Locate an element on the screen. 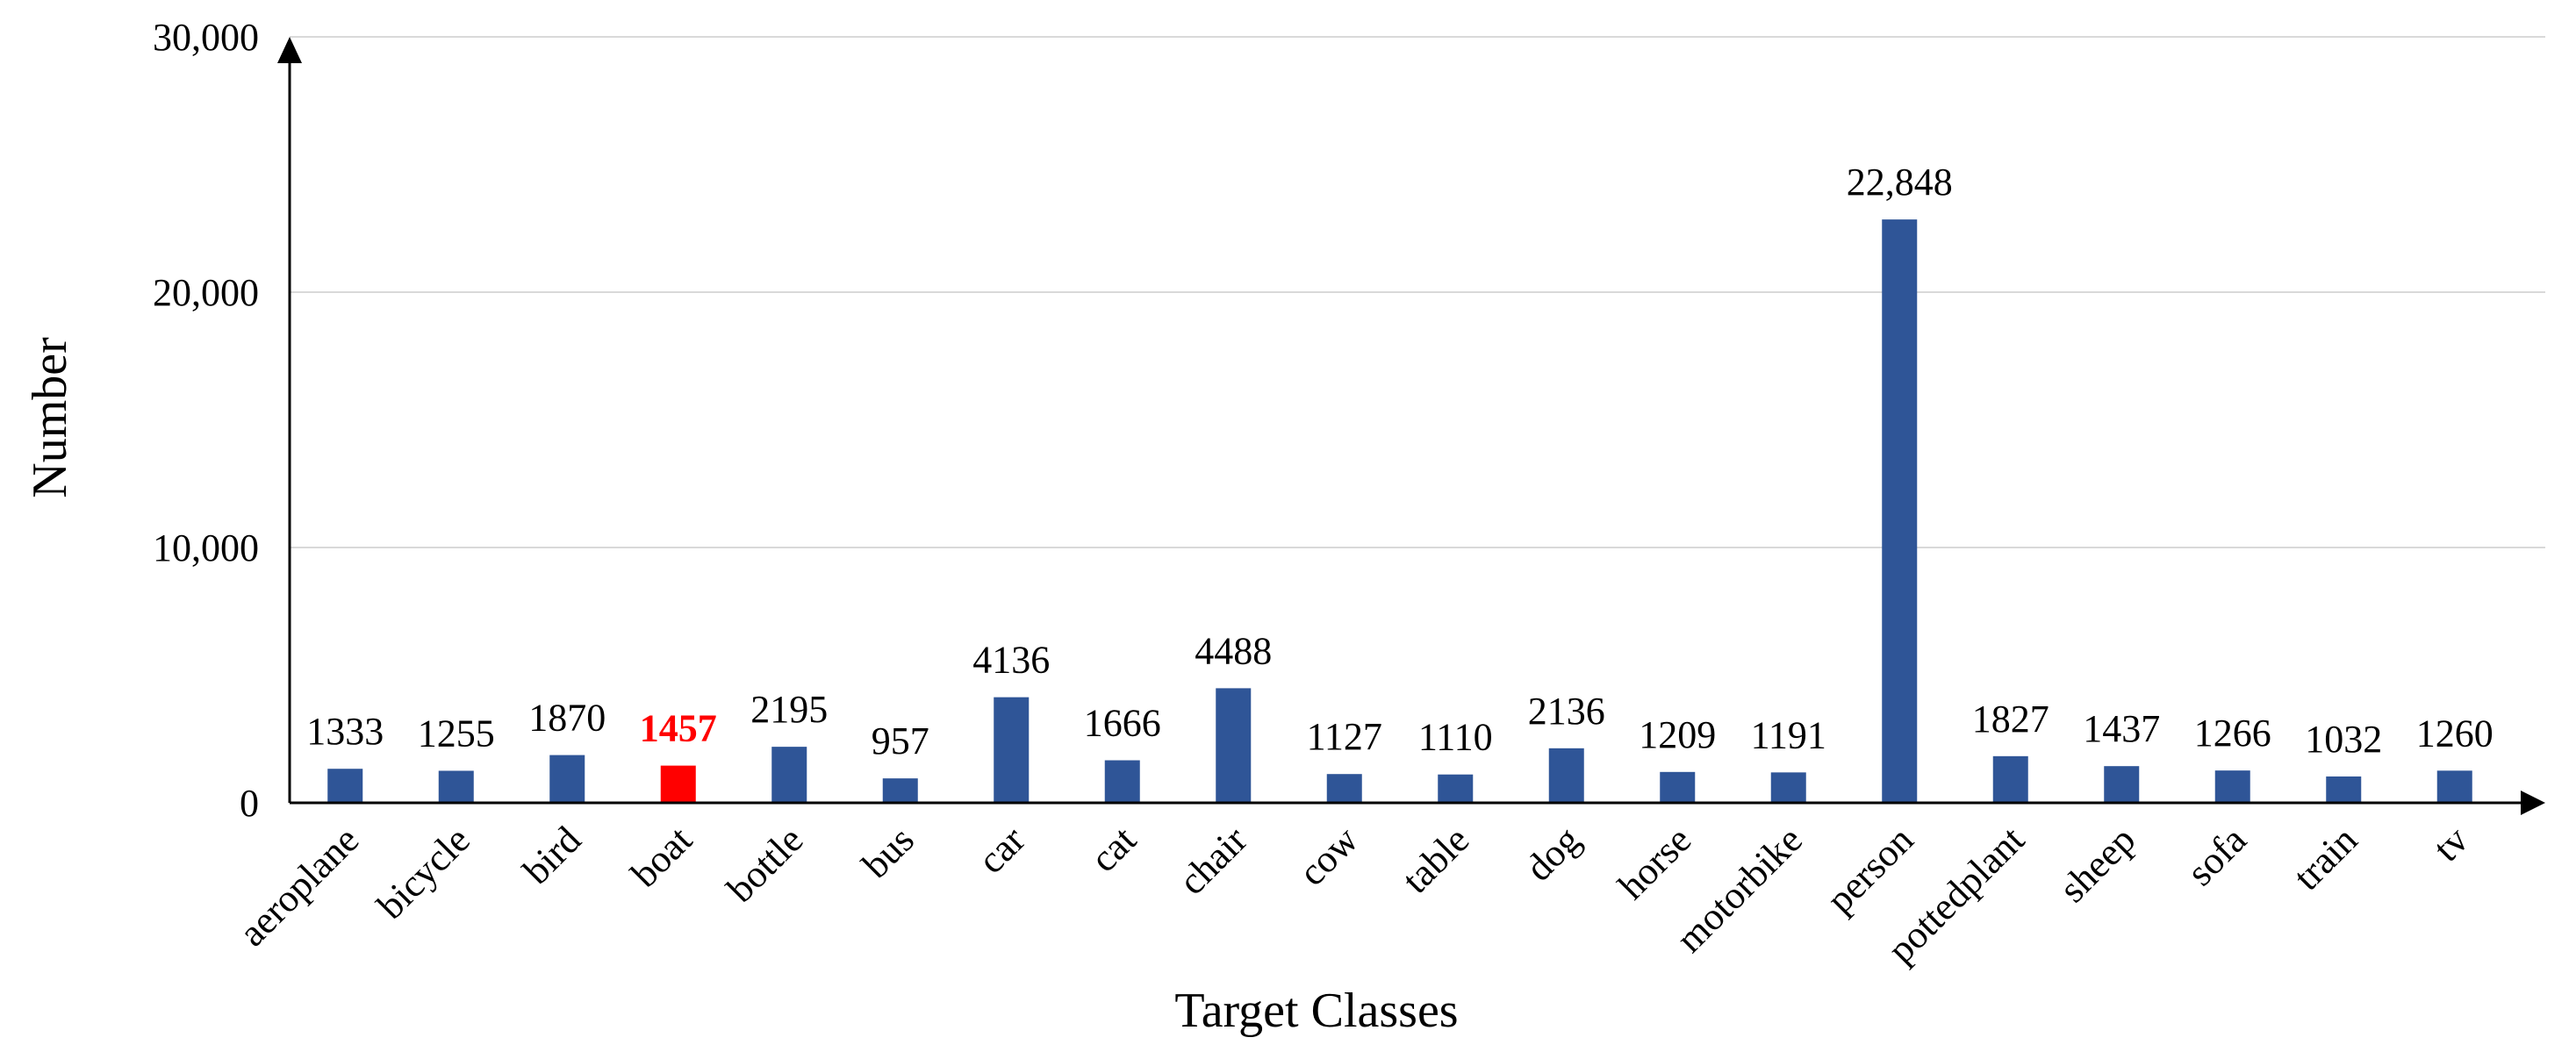 The height and width of the screenshot is (1052, 2576). bar-cat is located at coordinates (1122, 782).